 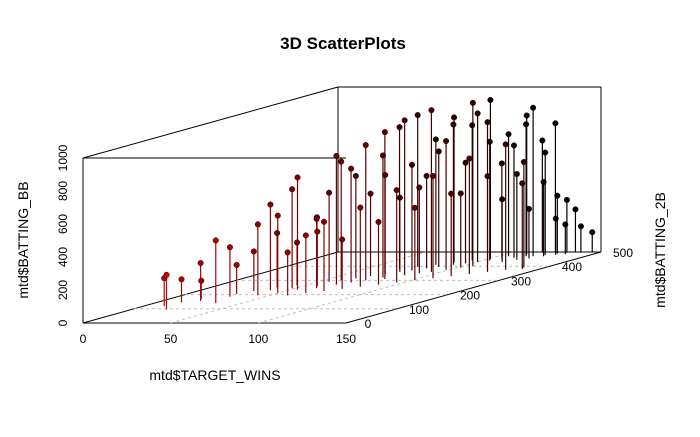 What do you see at coordinates (343, 43) in the screenshot?
I see `chart-title: 3D ScatterPlots` at bounding box center [343, 43].